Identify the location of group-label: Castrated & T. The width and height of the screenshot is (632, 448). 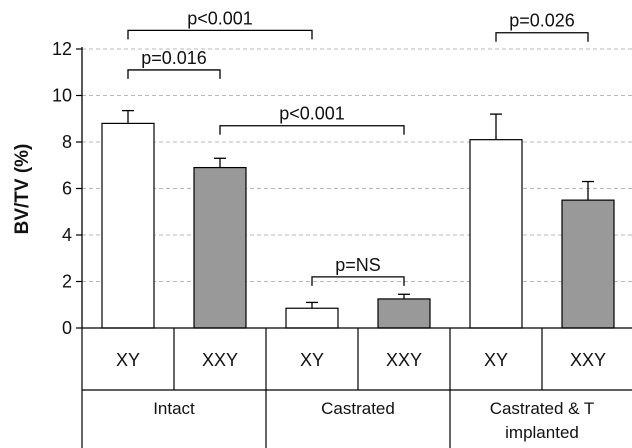
(542, 408).